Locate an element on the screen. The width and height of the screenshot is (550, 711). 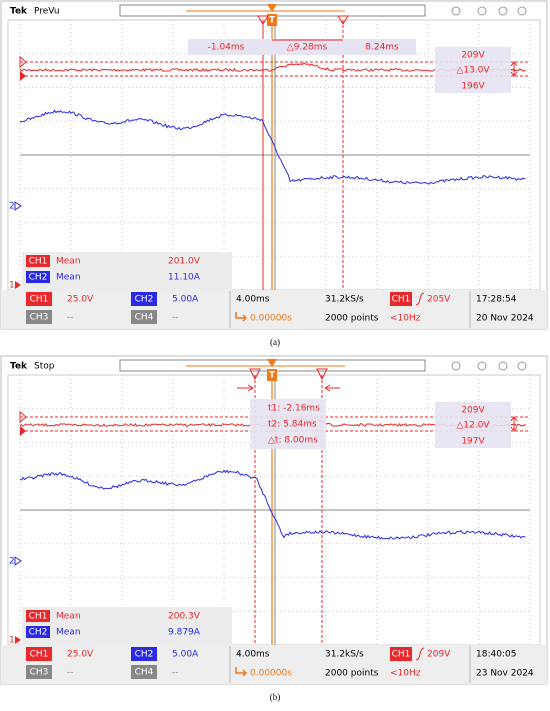
cursor-readout: t1: -2.16ms is located at coordinates (294, 409).